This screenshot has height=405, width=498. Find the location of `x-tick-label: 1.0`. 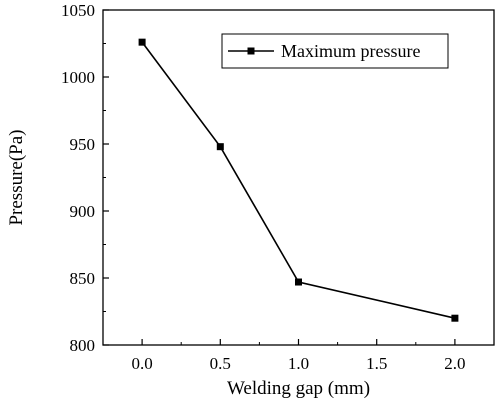

x-tick-label: 1.0 is located at coordinates (298, 363).